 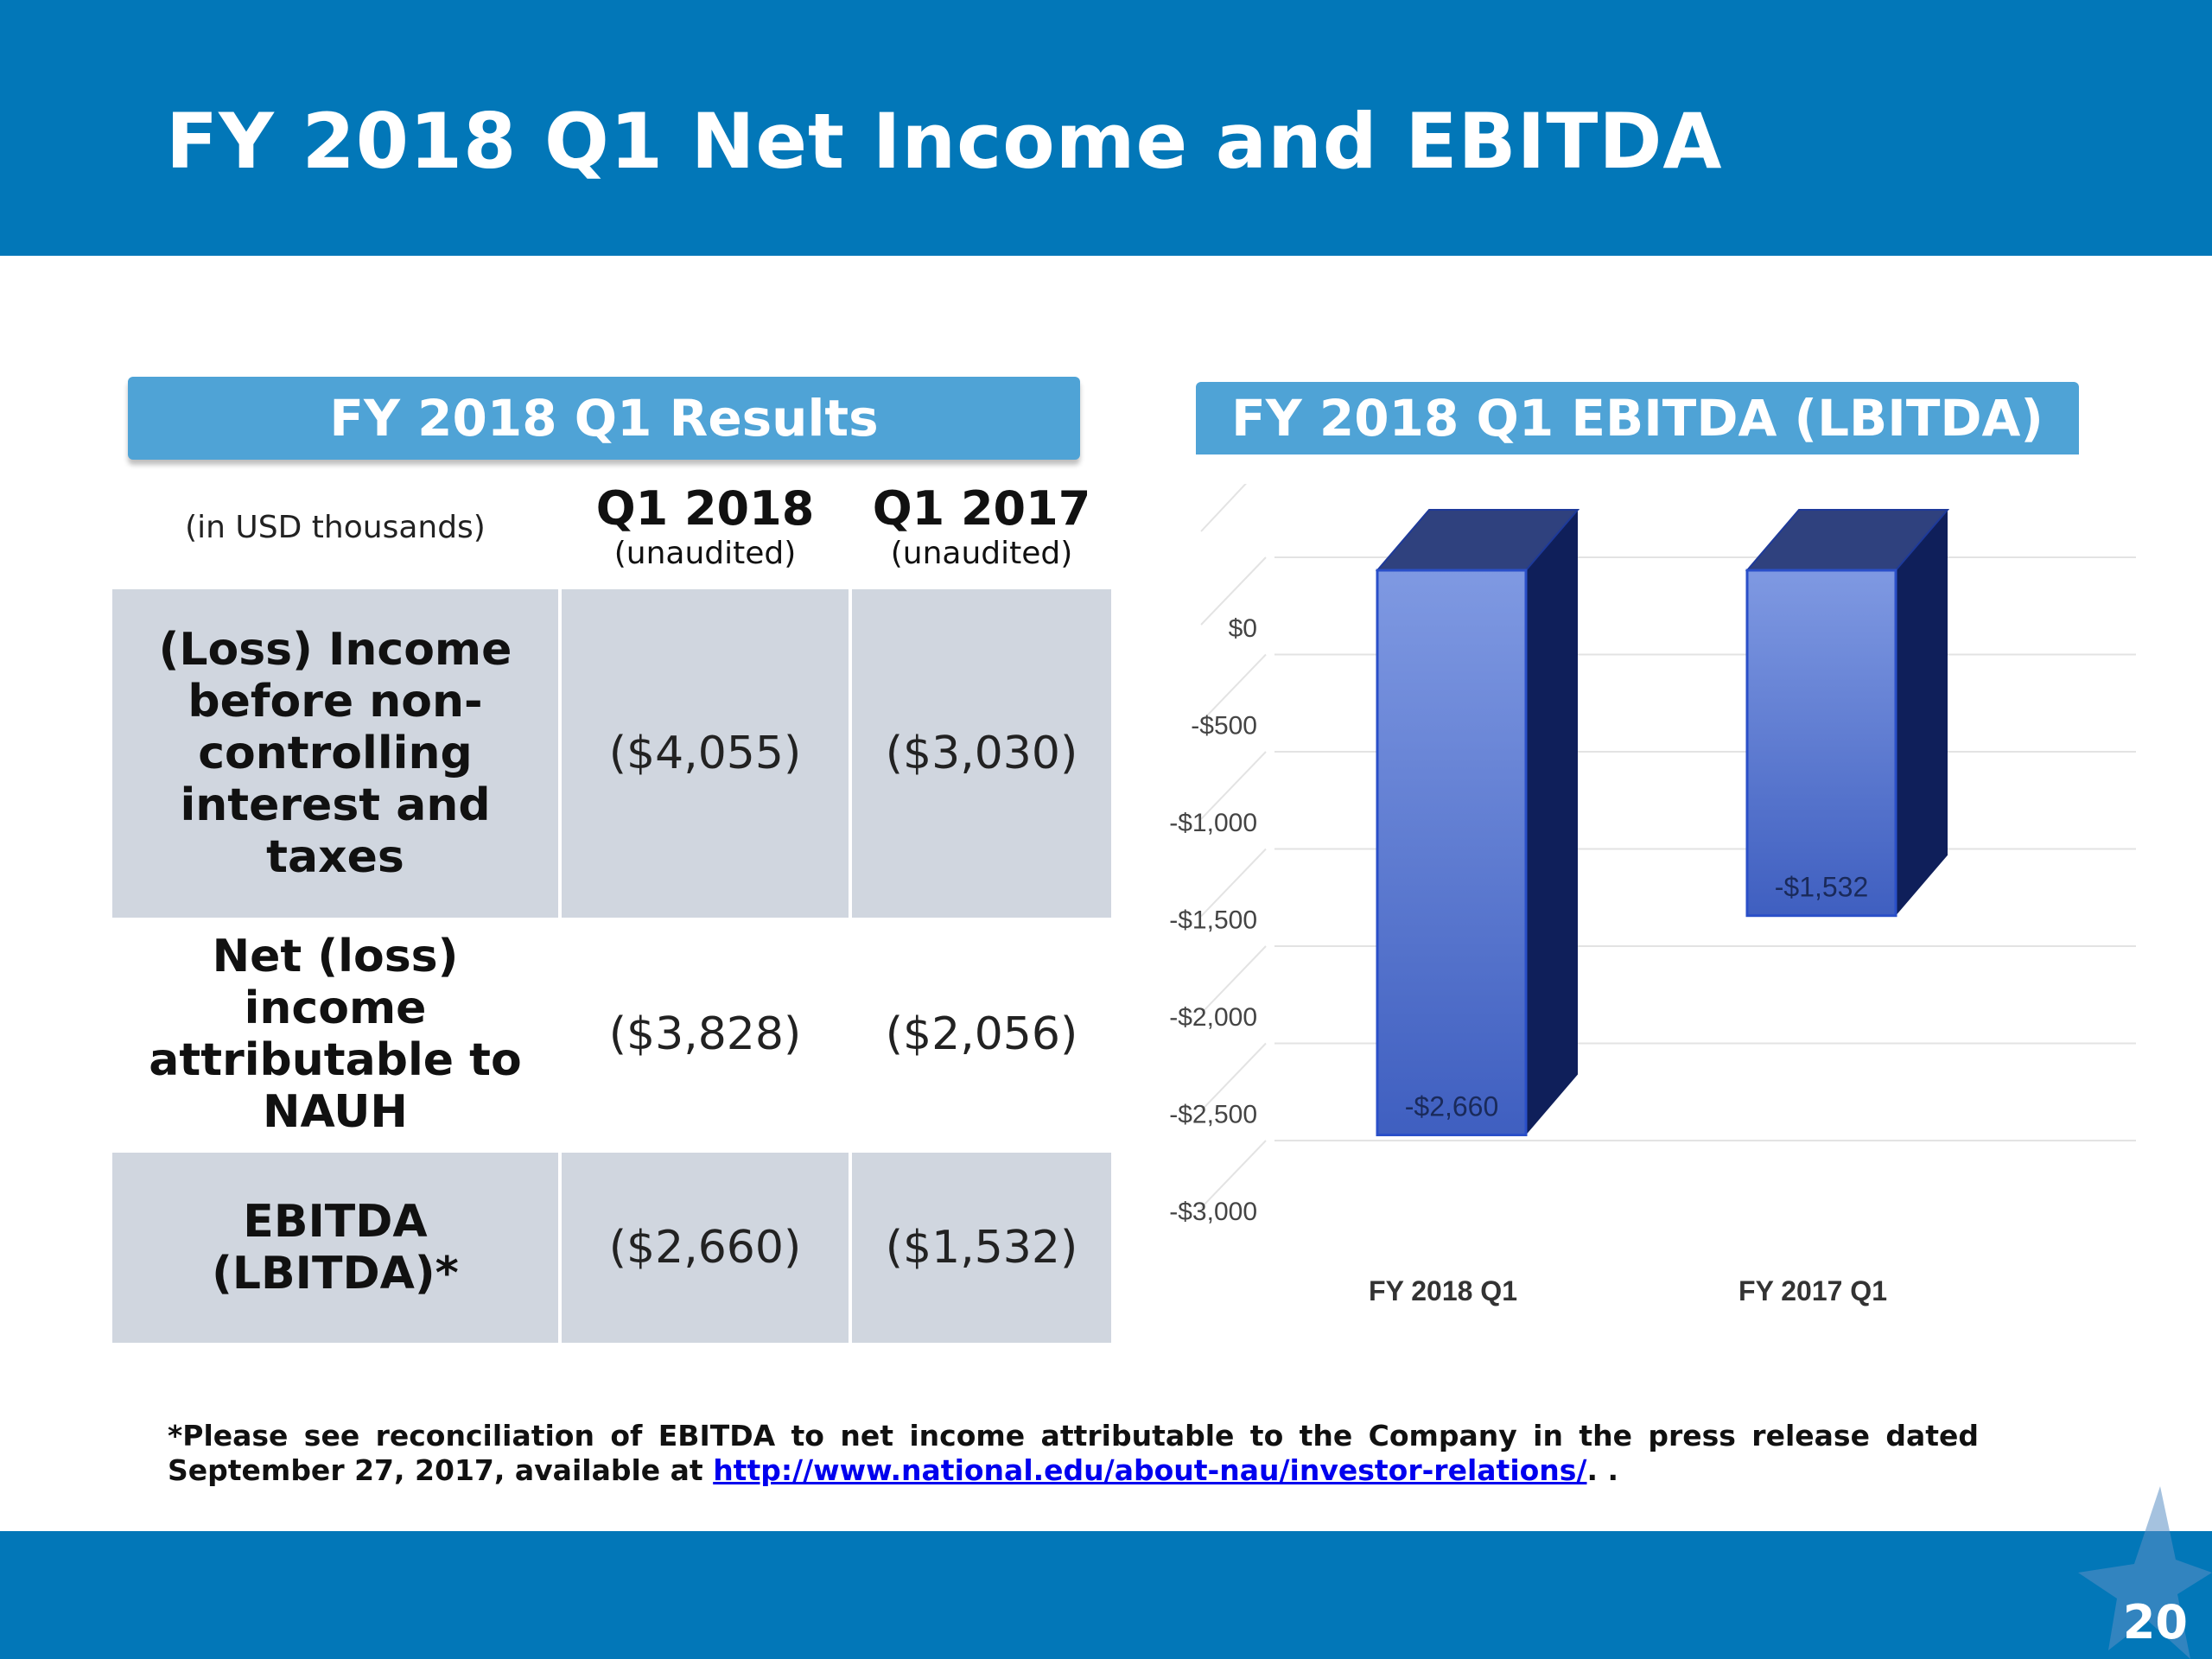 What do you see at coordinates (1106, 1595) in the screenshot?
I see `footer-band` at bounding box center [1106, 1595].